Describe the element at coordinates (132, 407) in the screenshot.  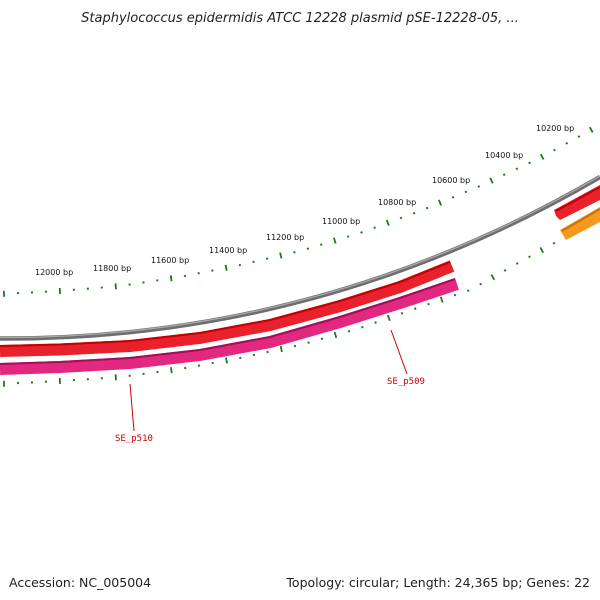
I see `label-line-se-p510` at that location.